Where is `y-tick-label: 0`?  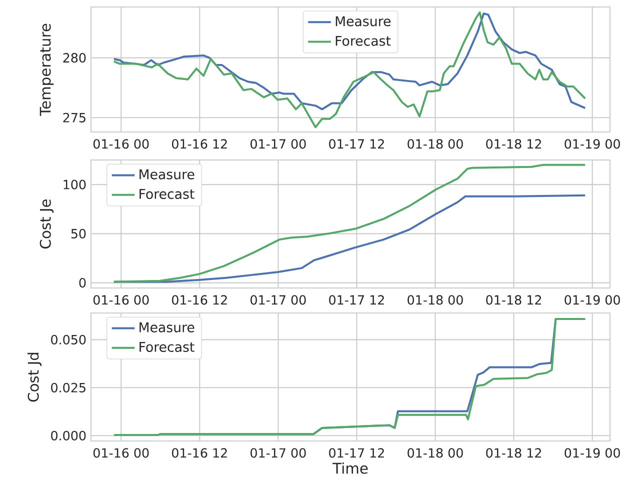
y-tick-label: 0 is located at coordinates (82, 283).